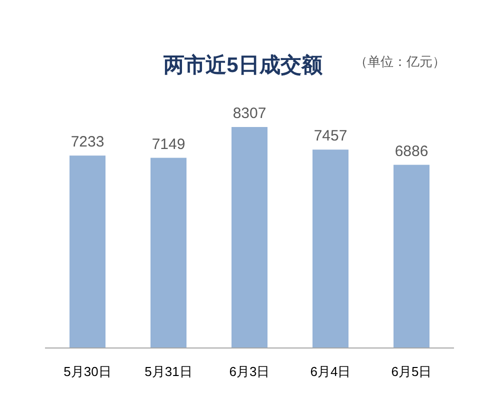  Describe the element at coordinates (87, 142) in the screenshot. I see `data-label: 7233` at that location.